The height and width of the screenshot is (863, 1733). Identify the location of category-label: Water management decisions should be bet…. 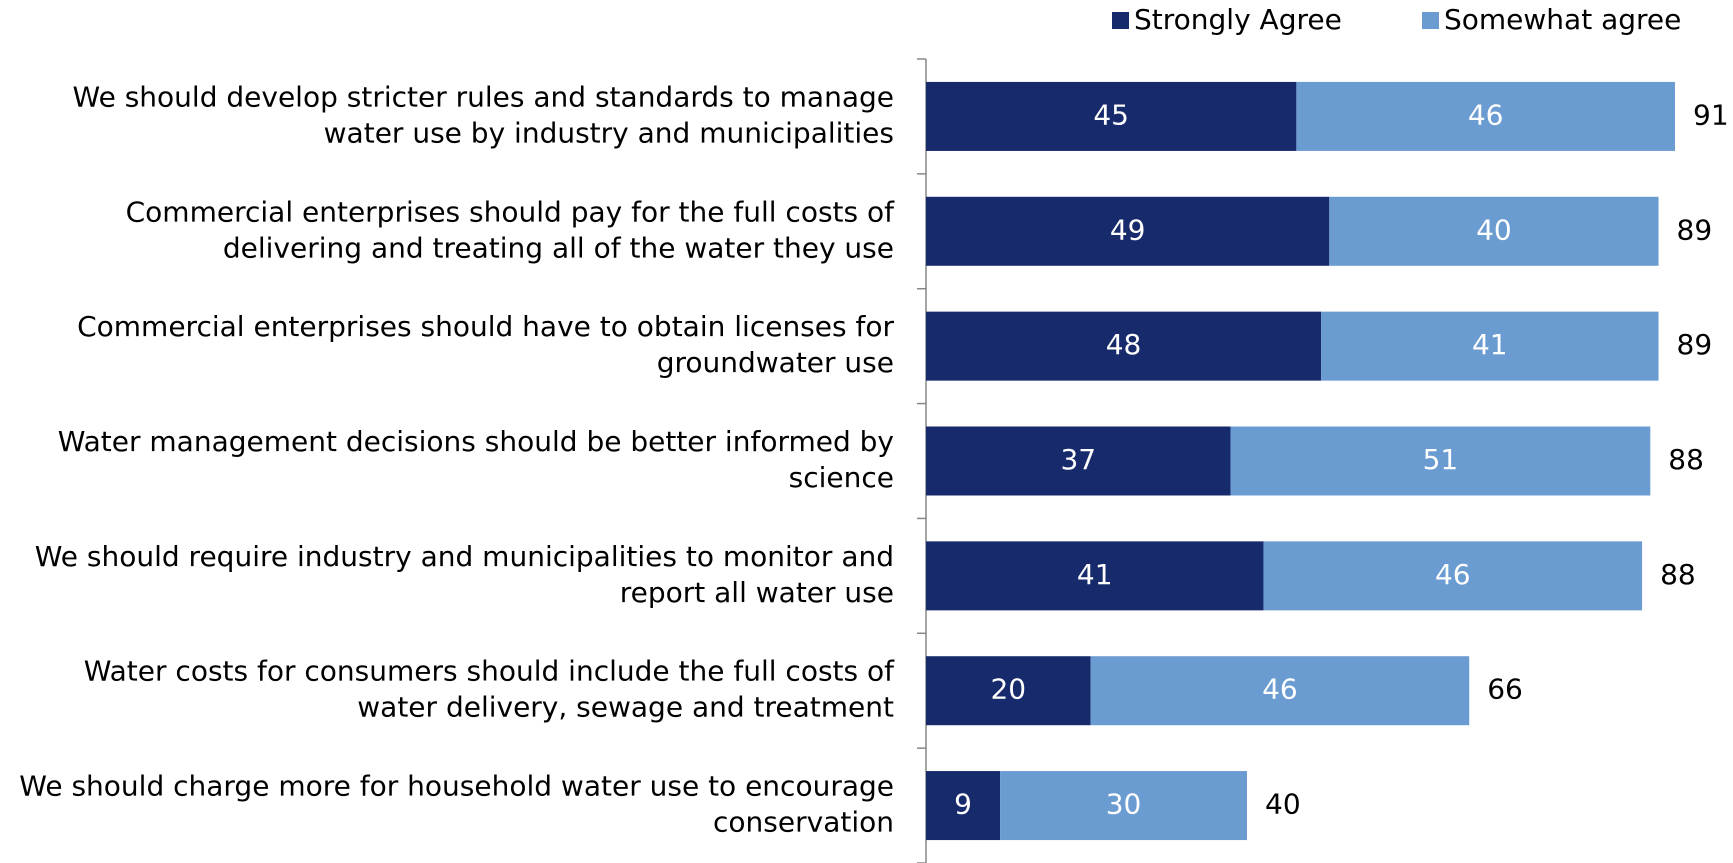
(476, 441).